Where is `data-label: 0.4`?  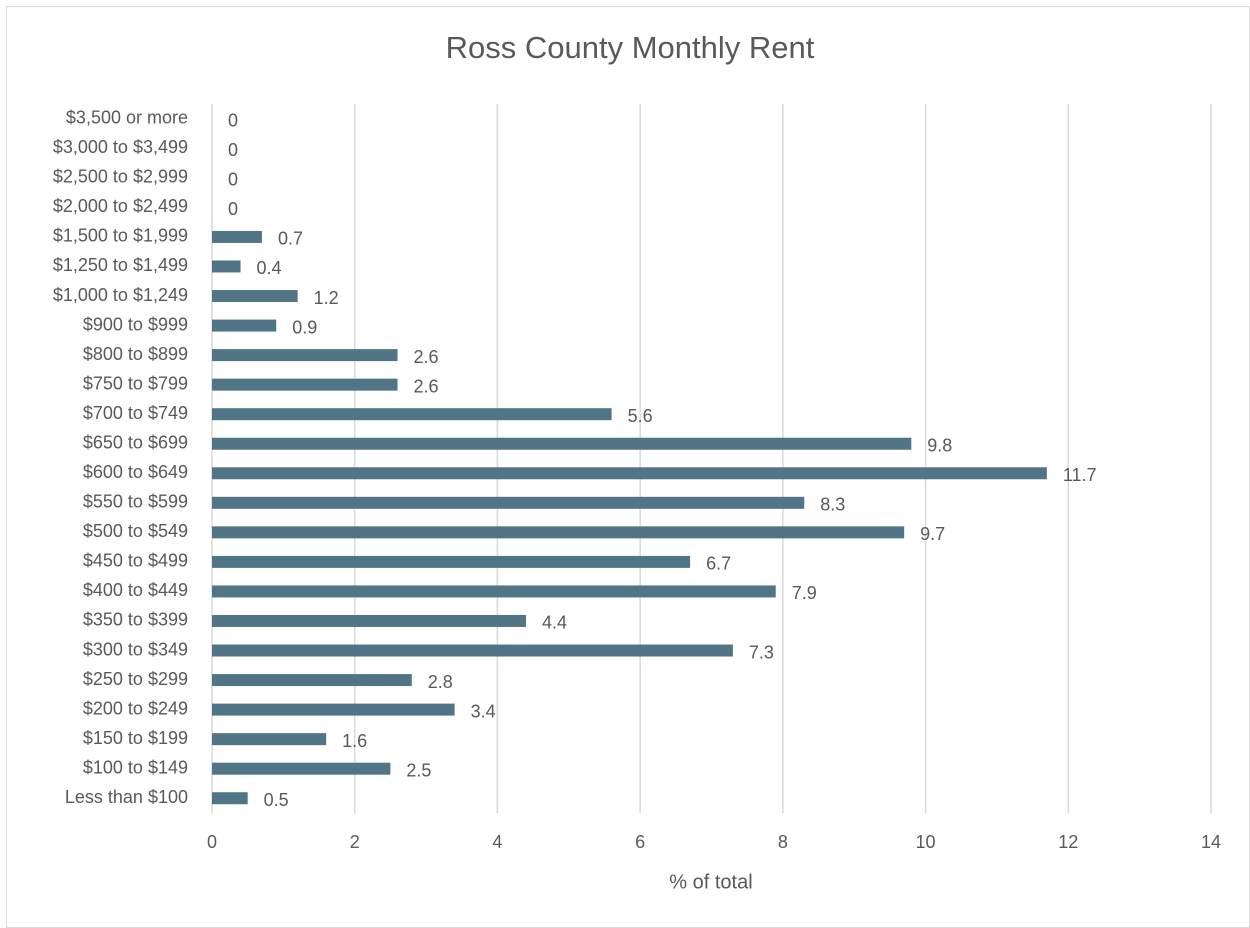
data-label: 0.4 is located at coordinates (269, 268).